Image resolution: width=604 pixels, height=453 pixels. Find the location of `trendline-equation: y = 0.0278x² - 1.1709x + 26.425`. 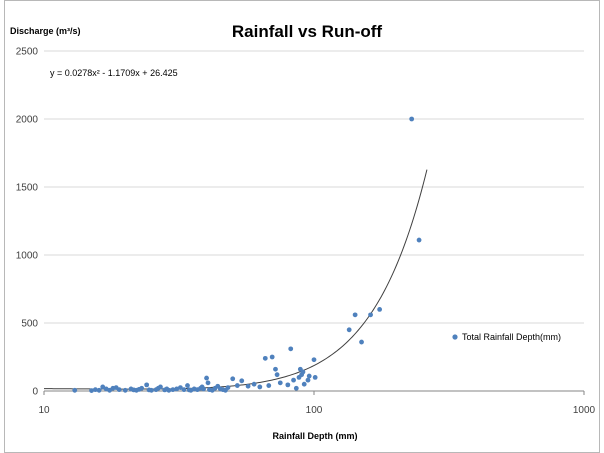

trendline-equation: y = 0.0278x² - 1.1709x + 26.425 is located at coordinates (114, 73).